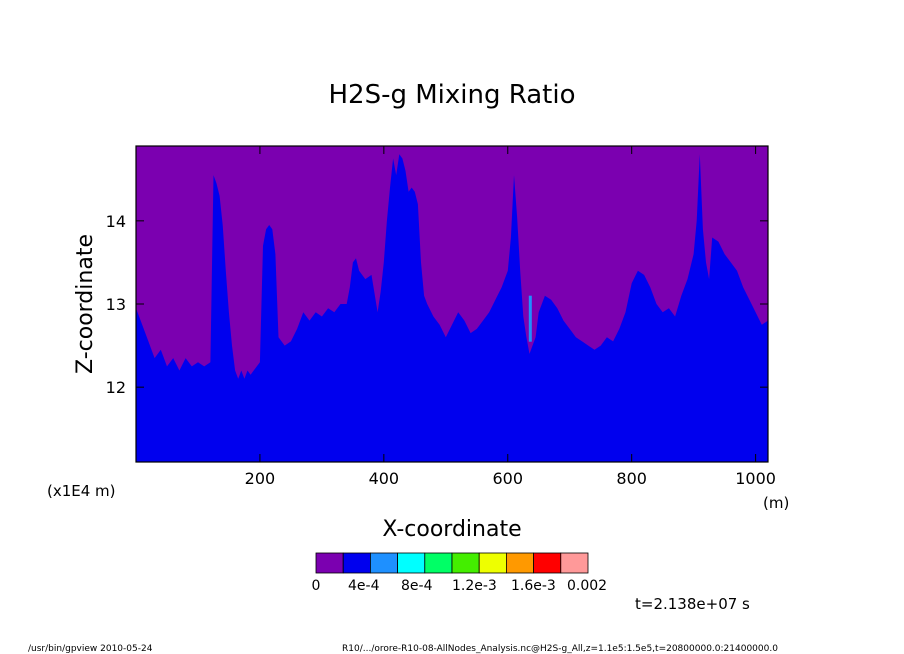  What do you see at coordinates (90, 649) in the screenshot?
I see `footer-left: /usr/bin/gpview 2010-05-24` at bounding box center [90, 649].